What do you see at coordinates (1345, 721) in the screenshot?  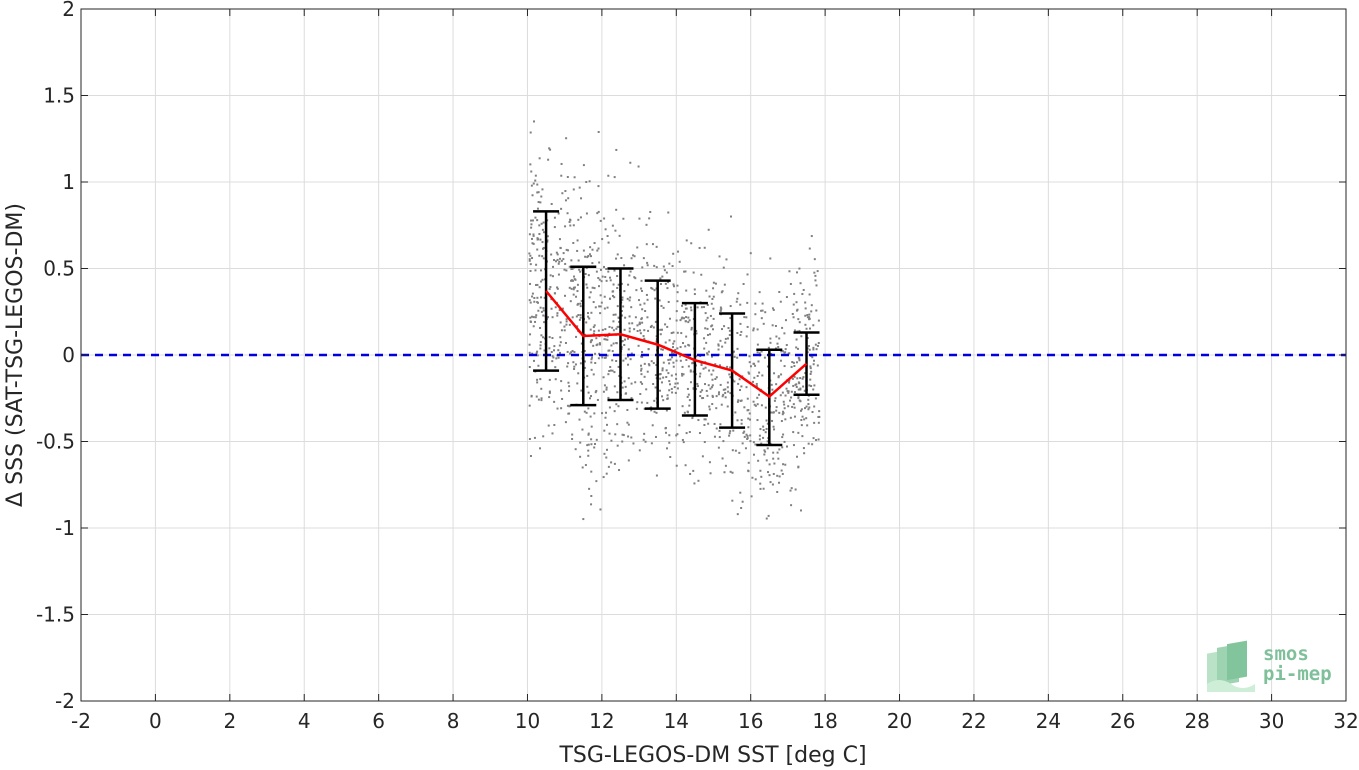 I see `x-tick-label: 32` at bounding box center [1345, 721].